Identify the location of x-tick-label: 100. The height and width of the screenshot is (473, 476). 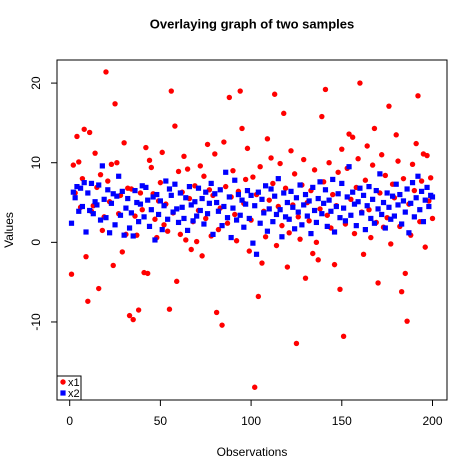
(251, 421).